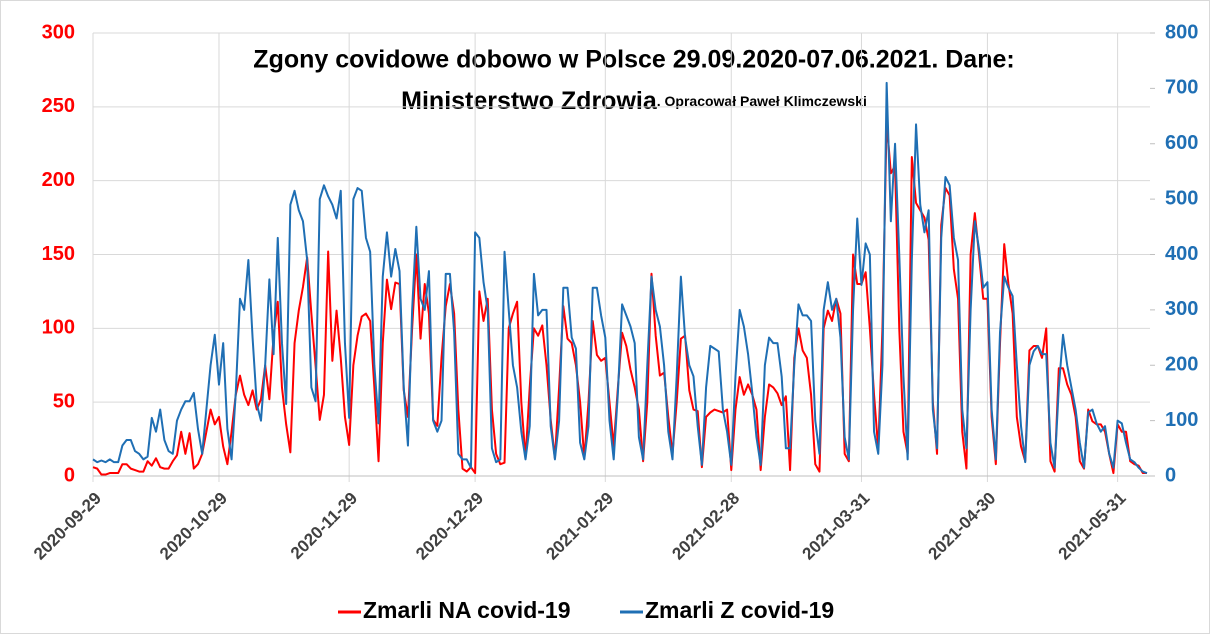 The width and height of the screenshot is (1211, 635). What do you see at coordinates (739, 610) in the screenshot?
I see `legend-label: Zmarli Z covid-19` at bounding box center [739, 610].